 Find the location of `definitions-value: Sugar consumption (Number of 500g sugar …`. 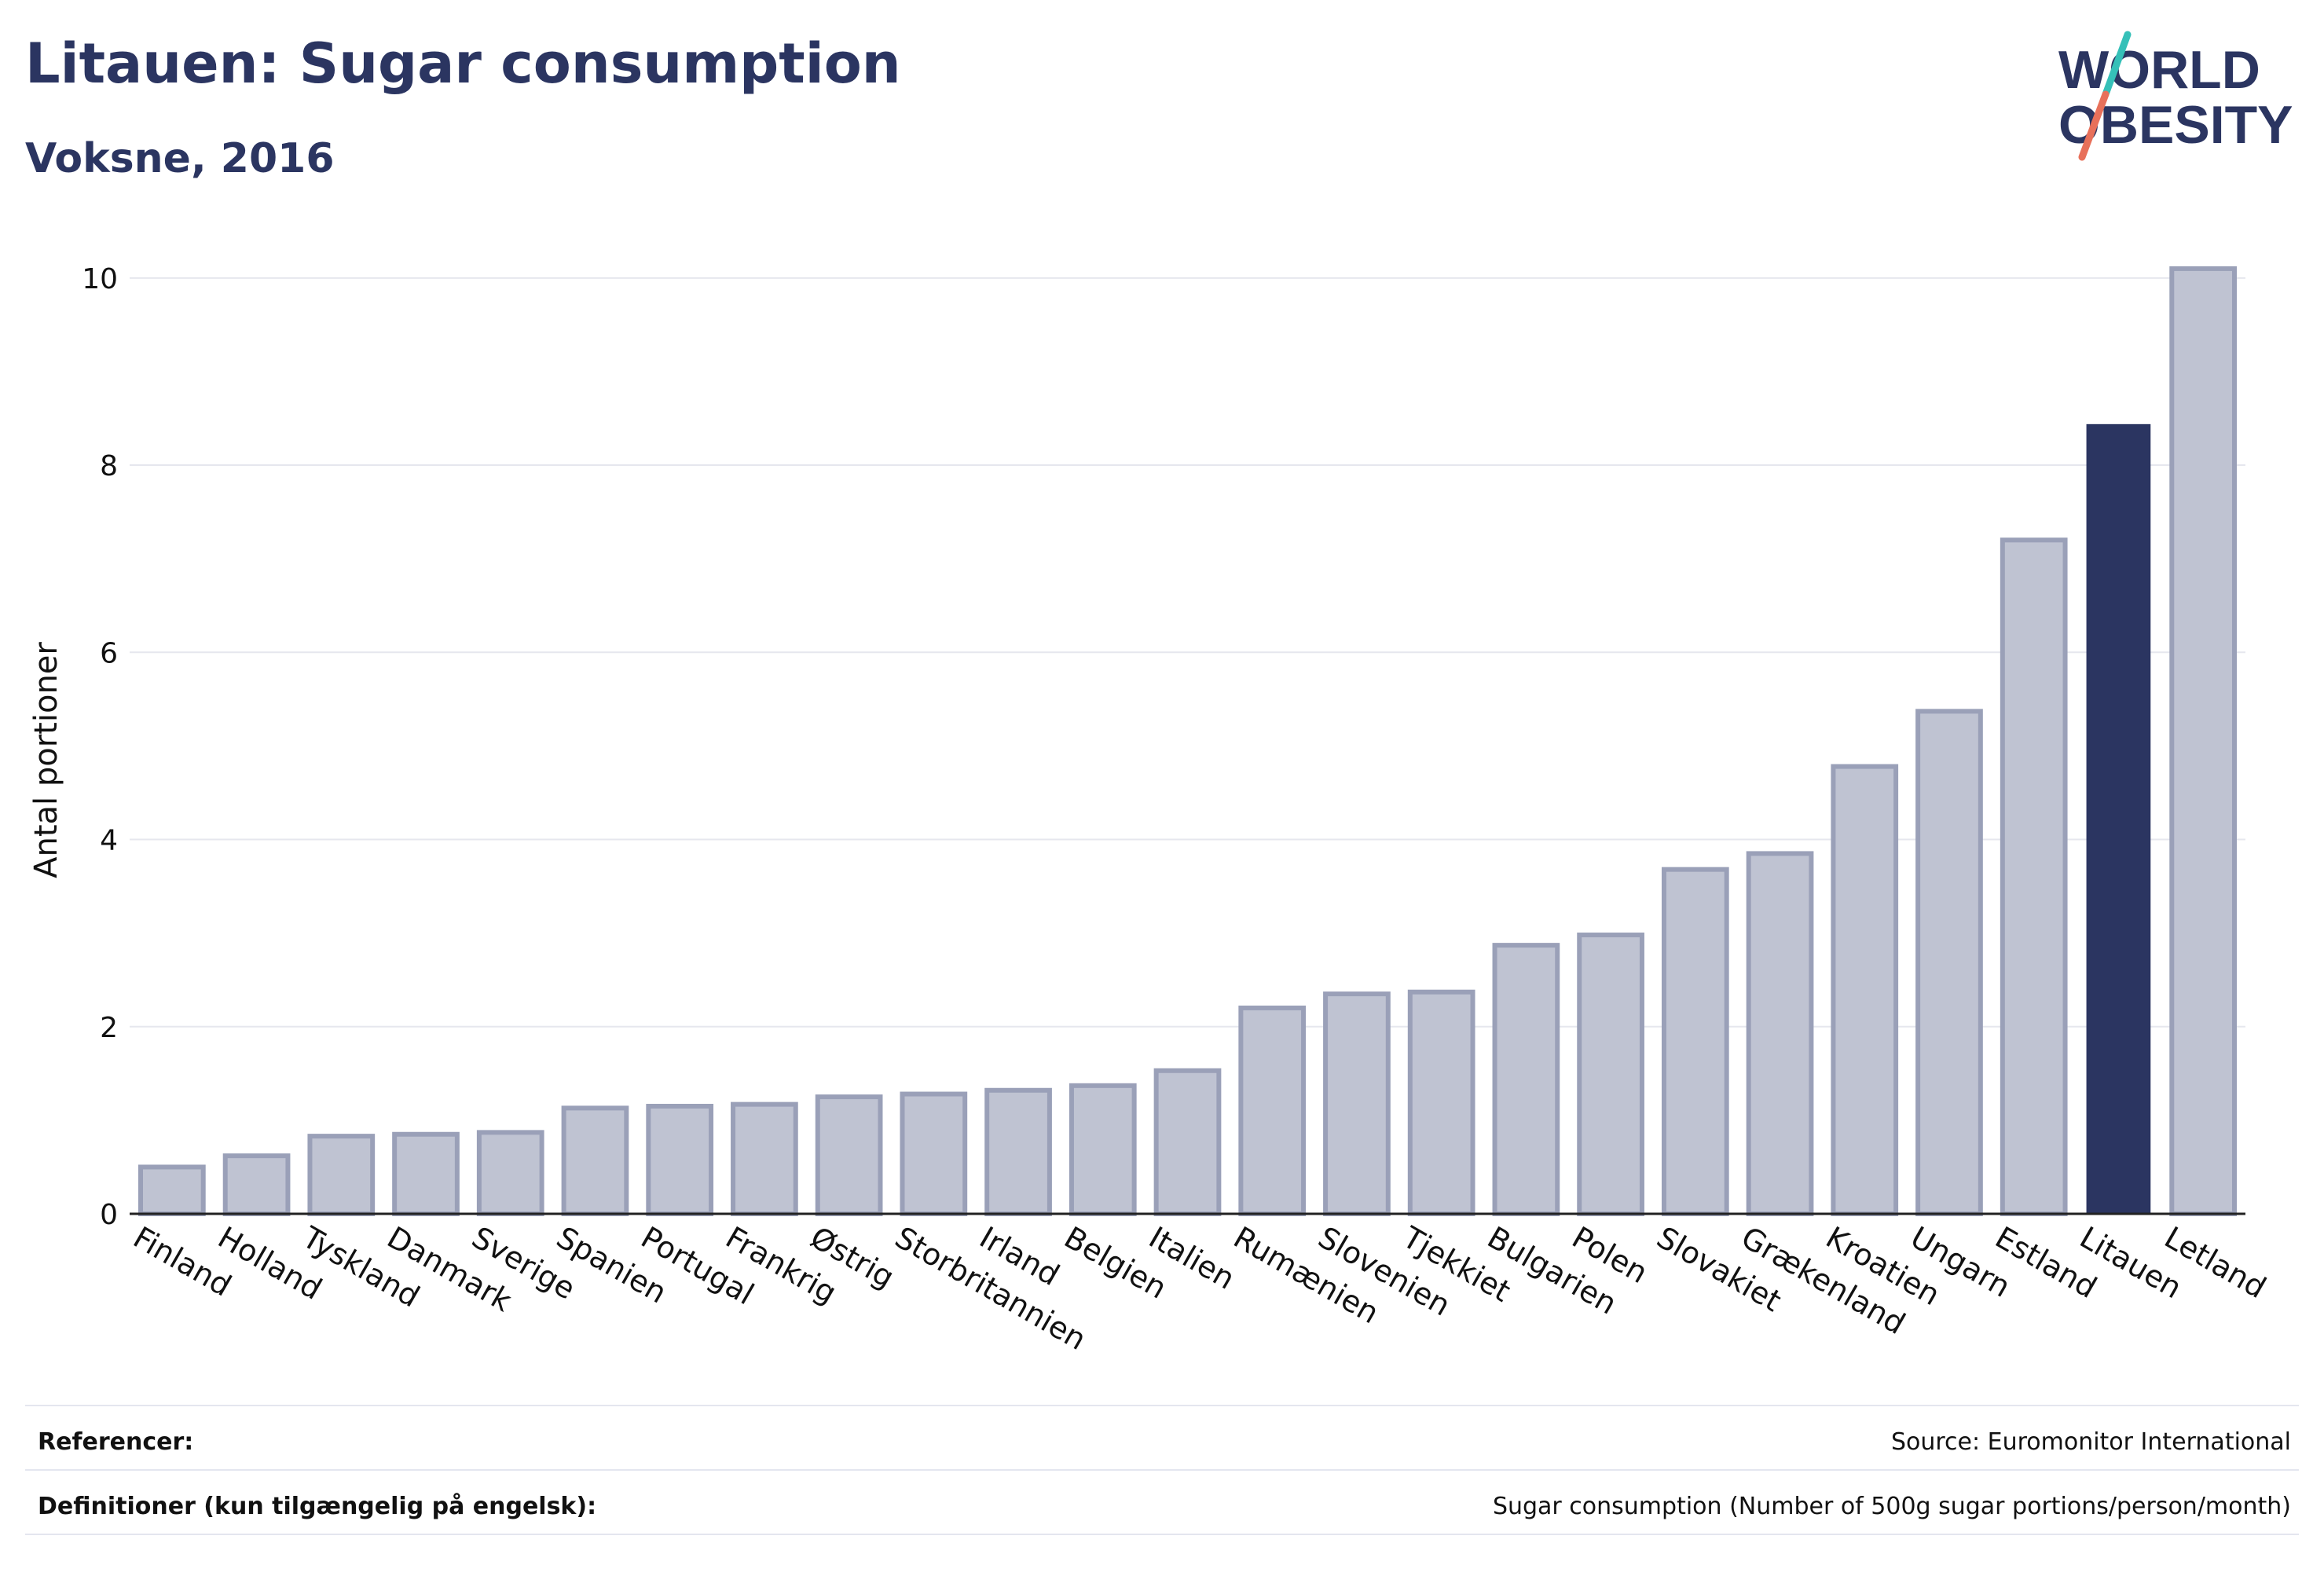

definitions-value: Sugar consumption (Number of 500g sugar … is located at coordinates (1891, 1506).